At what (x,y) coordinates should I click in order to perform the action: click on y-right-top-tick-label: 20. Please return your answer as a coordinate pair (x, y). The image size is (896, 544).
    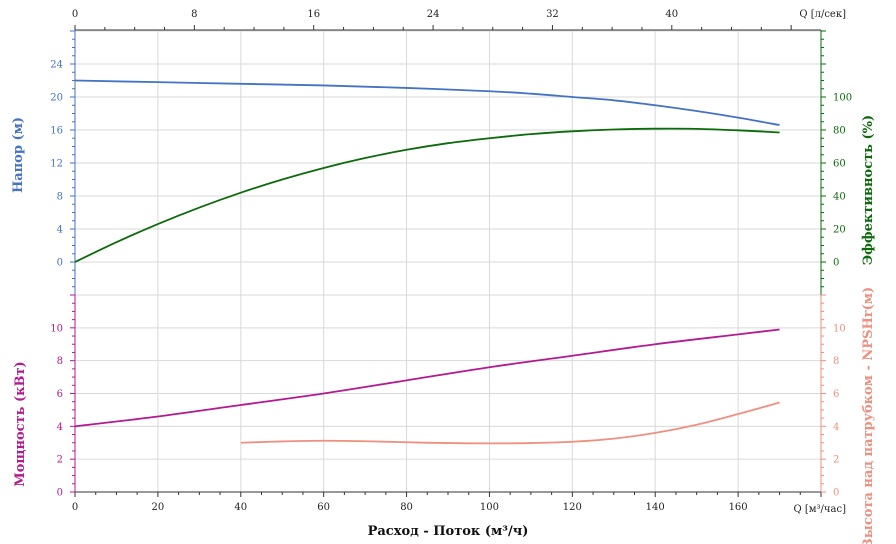
    Looking at the image, I should click on (839, 230).